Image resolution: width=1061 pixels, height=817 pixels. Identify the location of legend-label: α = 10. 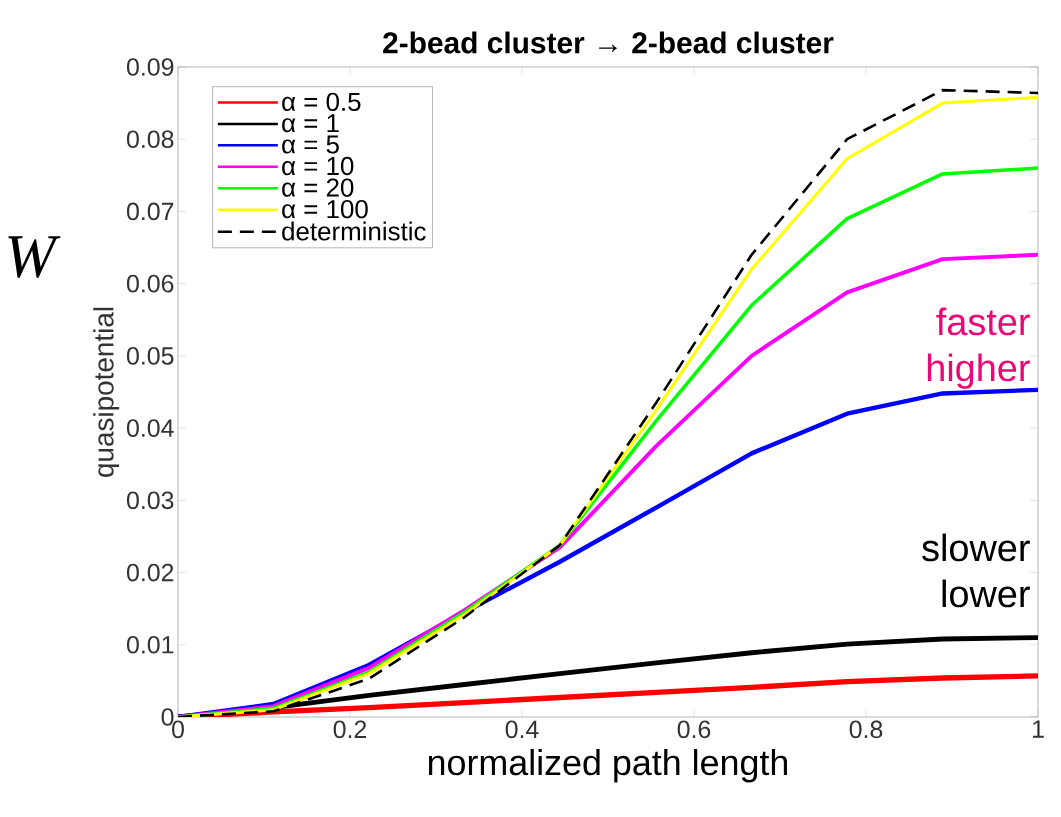
(318, 166).